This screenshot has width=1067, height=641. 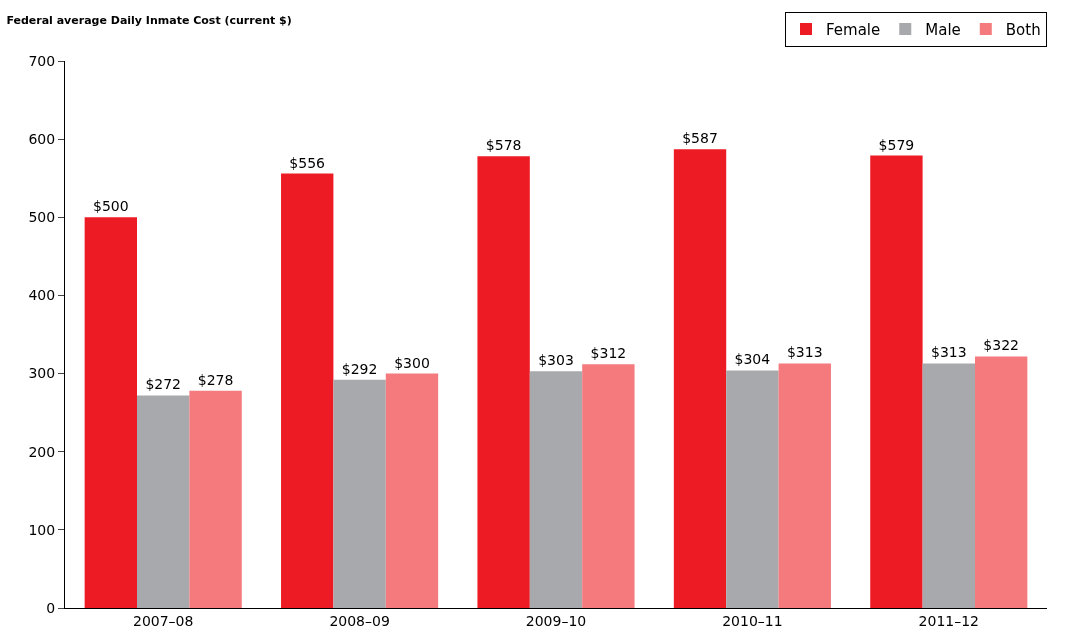 What do you see at coordinates (163, 384) in the screenshot?
I see `data-label: $272` at bounding box center [163, 384].